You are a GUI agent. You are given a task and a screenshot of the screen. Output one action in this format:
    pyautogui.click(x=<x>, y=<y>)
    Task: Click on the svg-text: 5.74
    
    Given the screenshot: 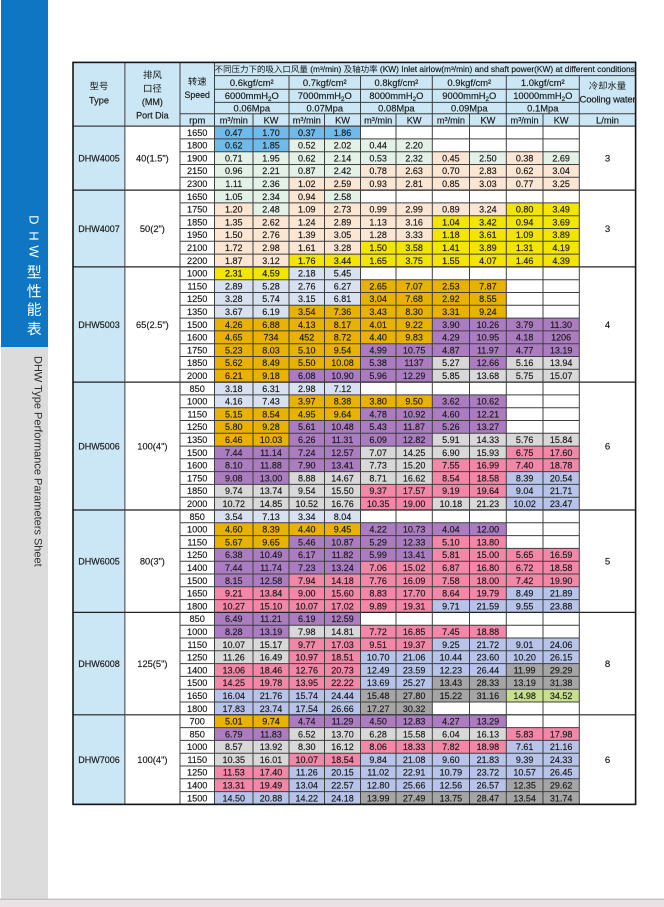 What is the action you would take?
    pyautogui.click(x=271, y=299)
    